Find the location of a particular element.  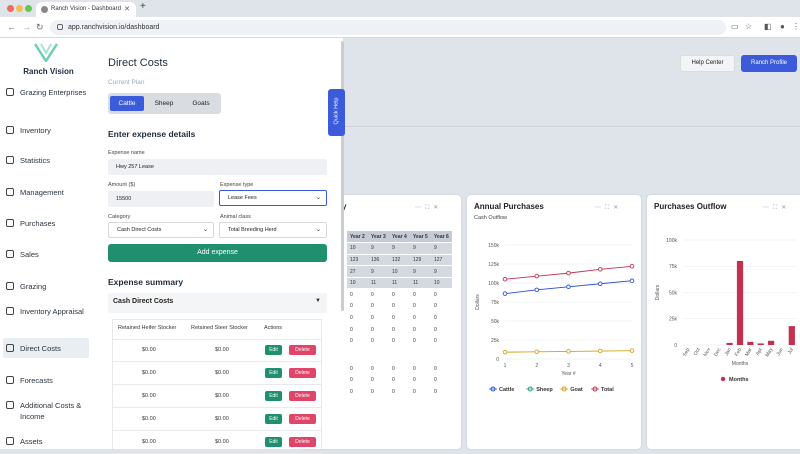

building-icon is located at coordinates (10, 441).